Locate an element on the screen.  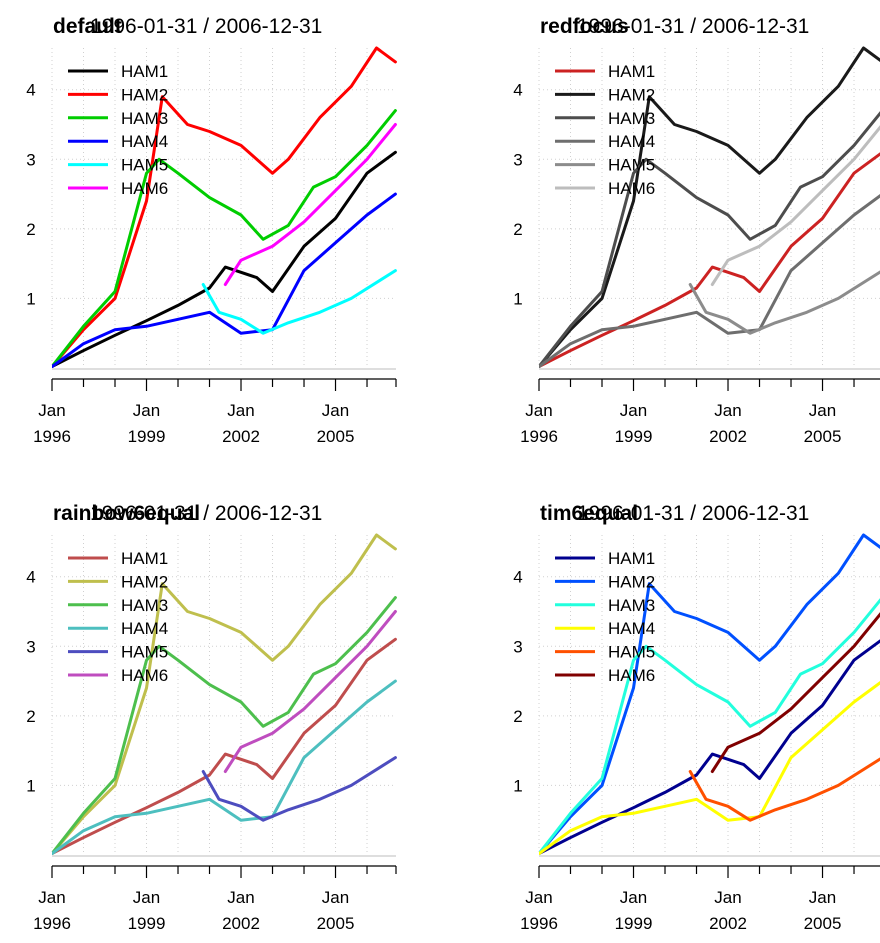
series-line-HAM1 is located at coordinates (224, 259).